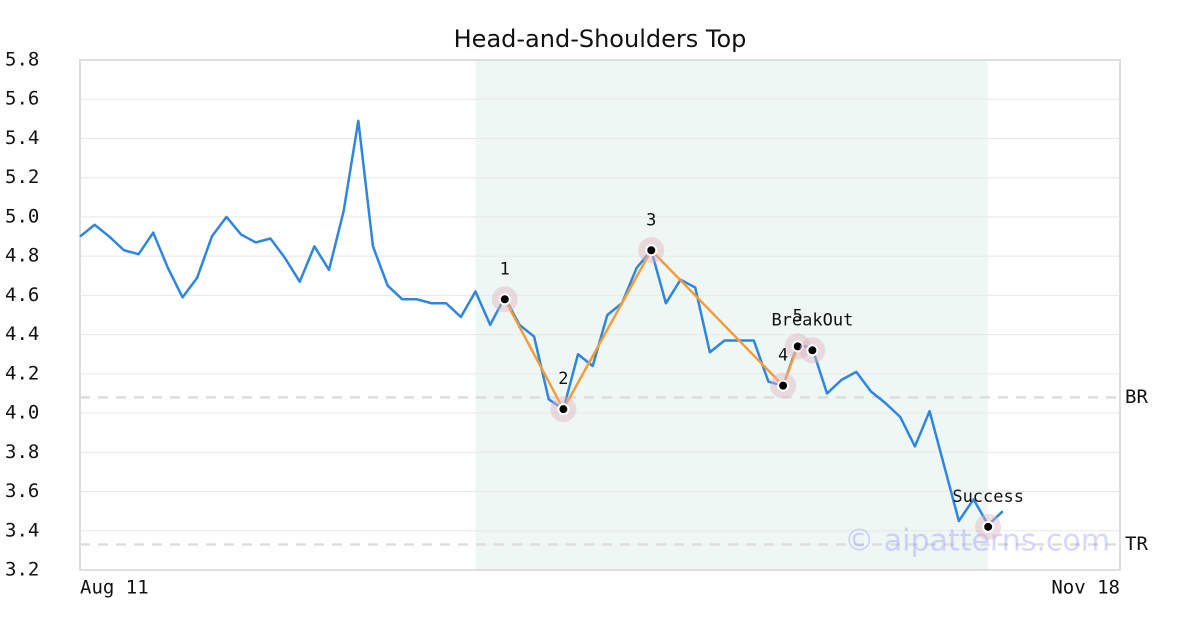  I want to click on pattern-label: 3, so click(651, 220).